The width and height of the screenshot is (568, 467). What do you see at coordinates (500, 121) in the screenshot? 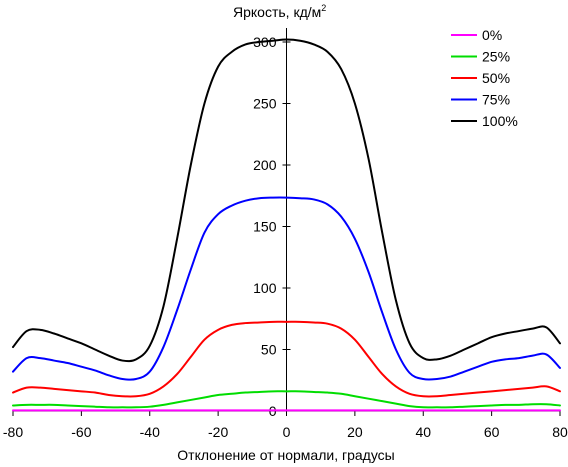
I see `legend-label-100pct: 100%` at bounding box center [500, 121].